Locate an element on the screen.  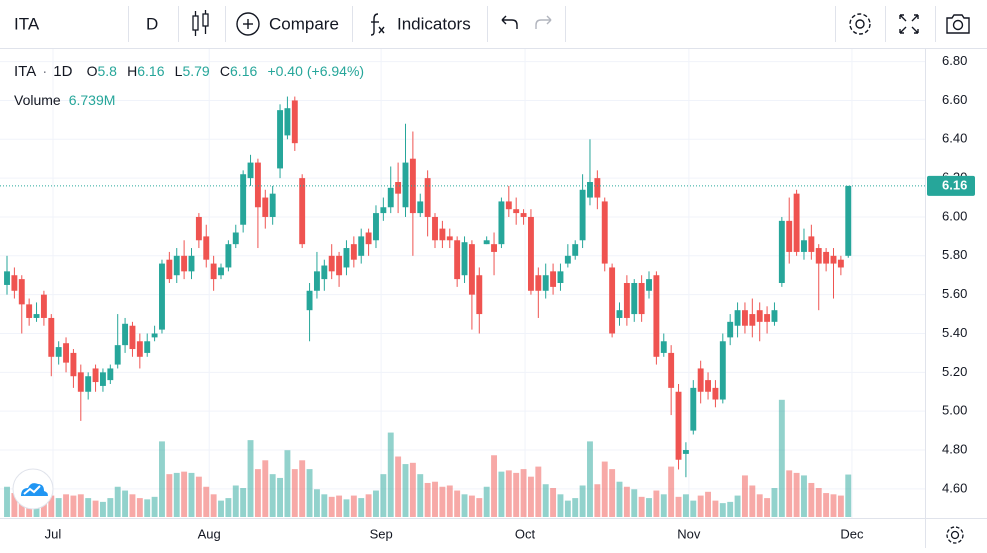
legend-close: 6.16 is located at coordinates (243, 71).